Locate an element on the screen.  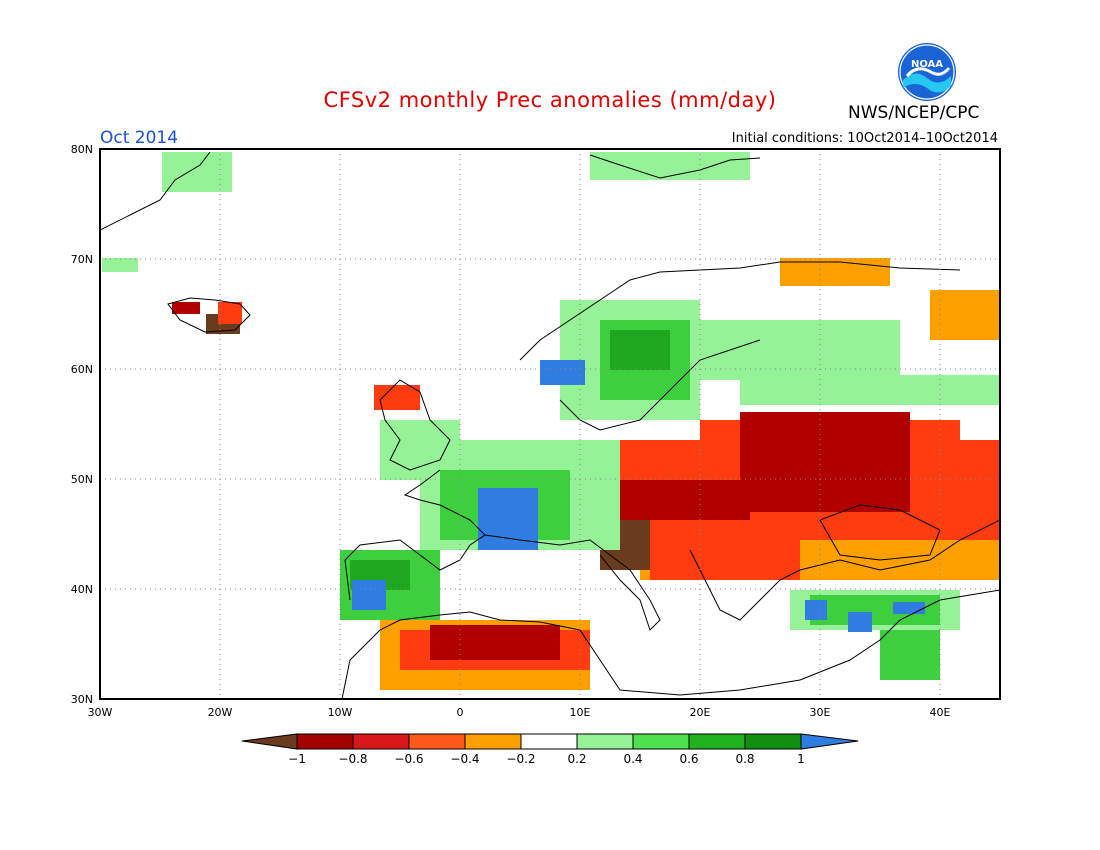
colorbar-label: 0.6 is located at coordinates (688, 759).